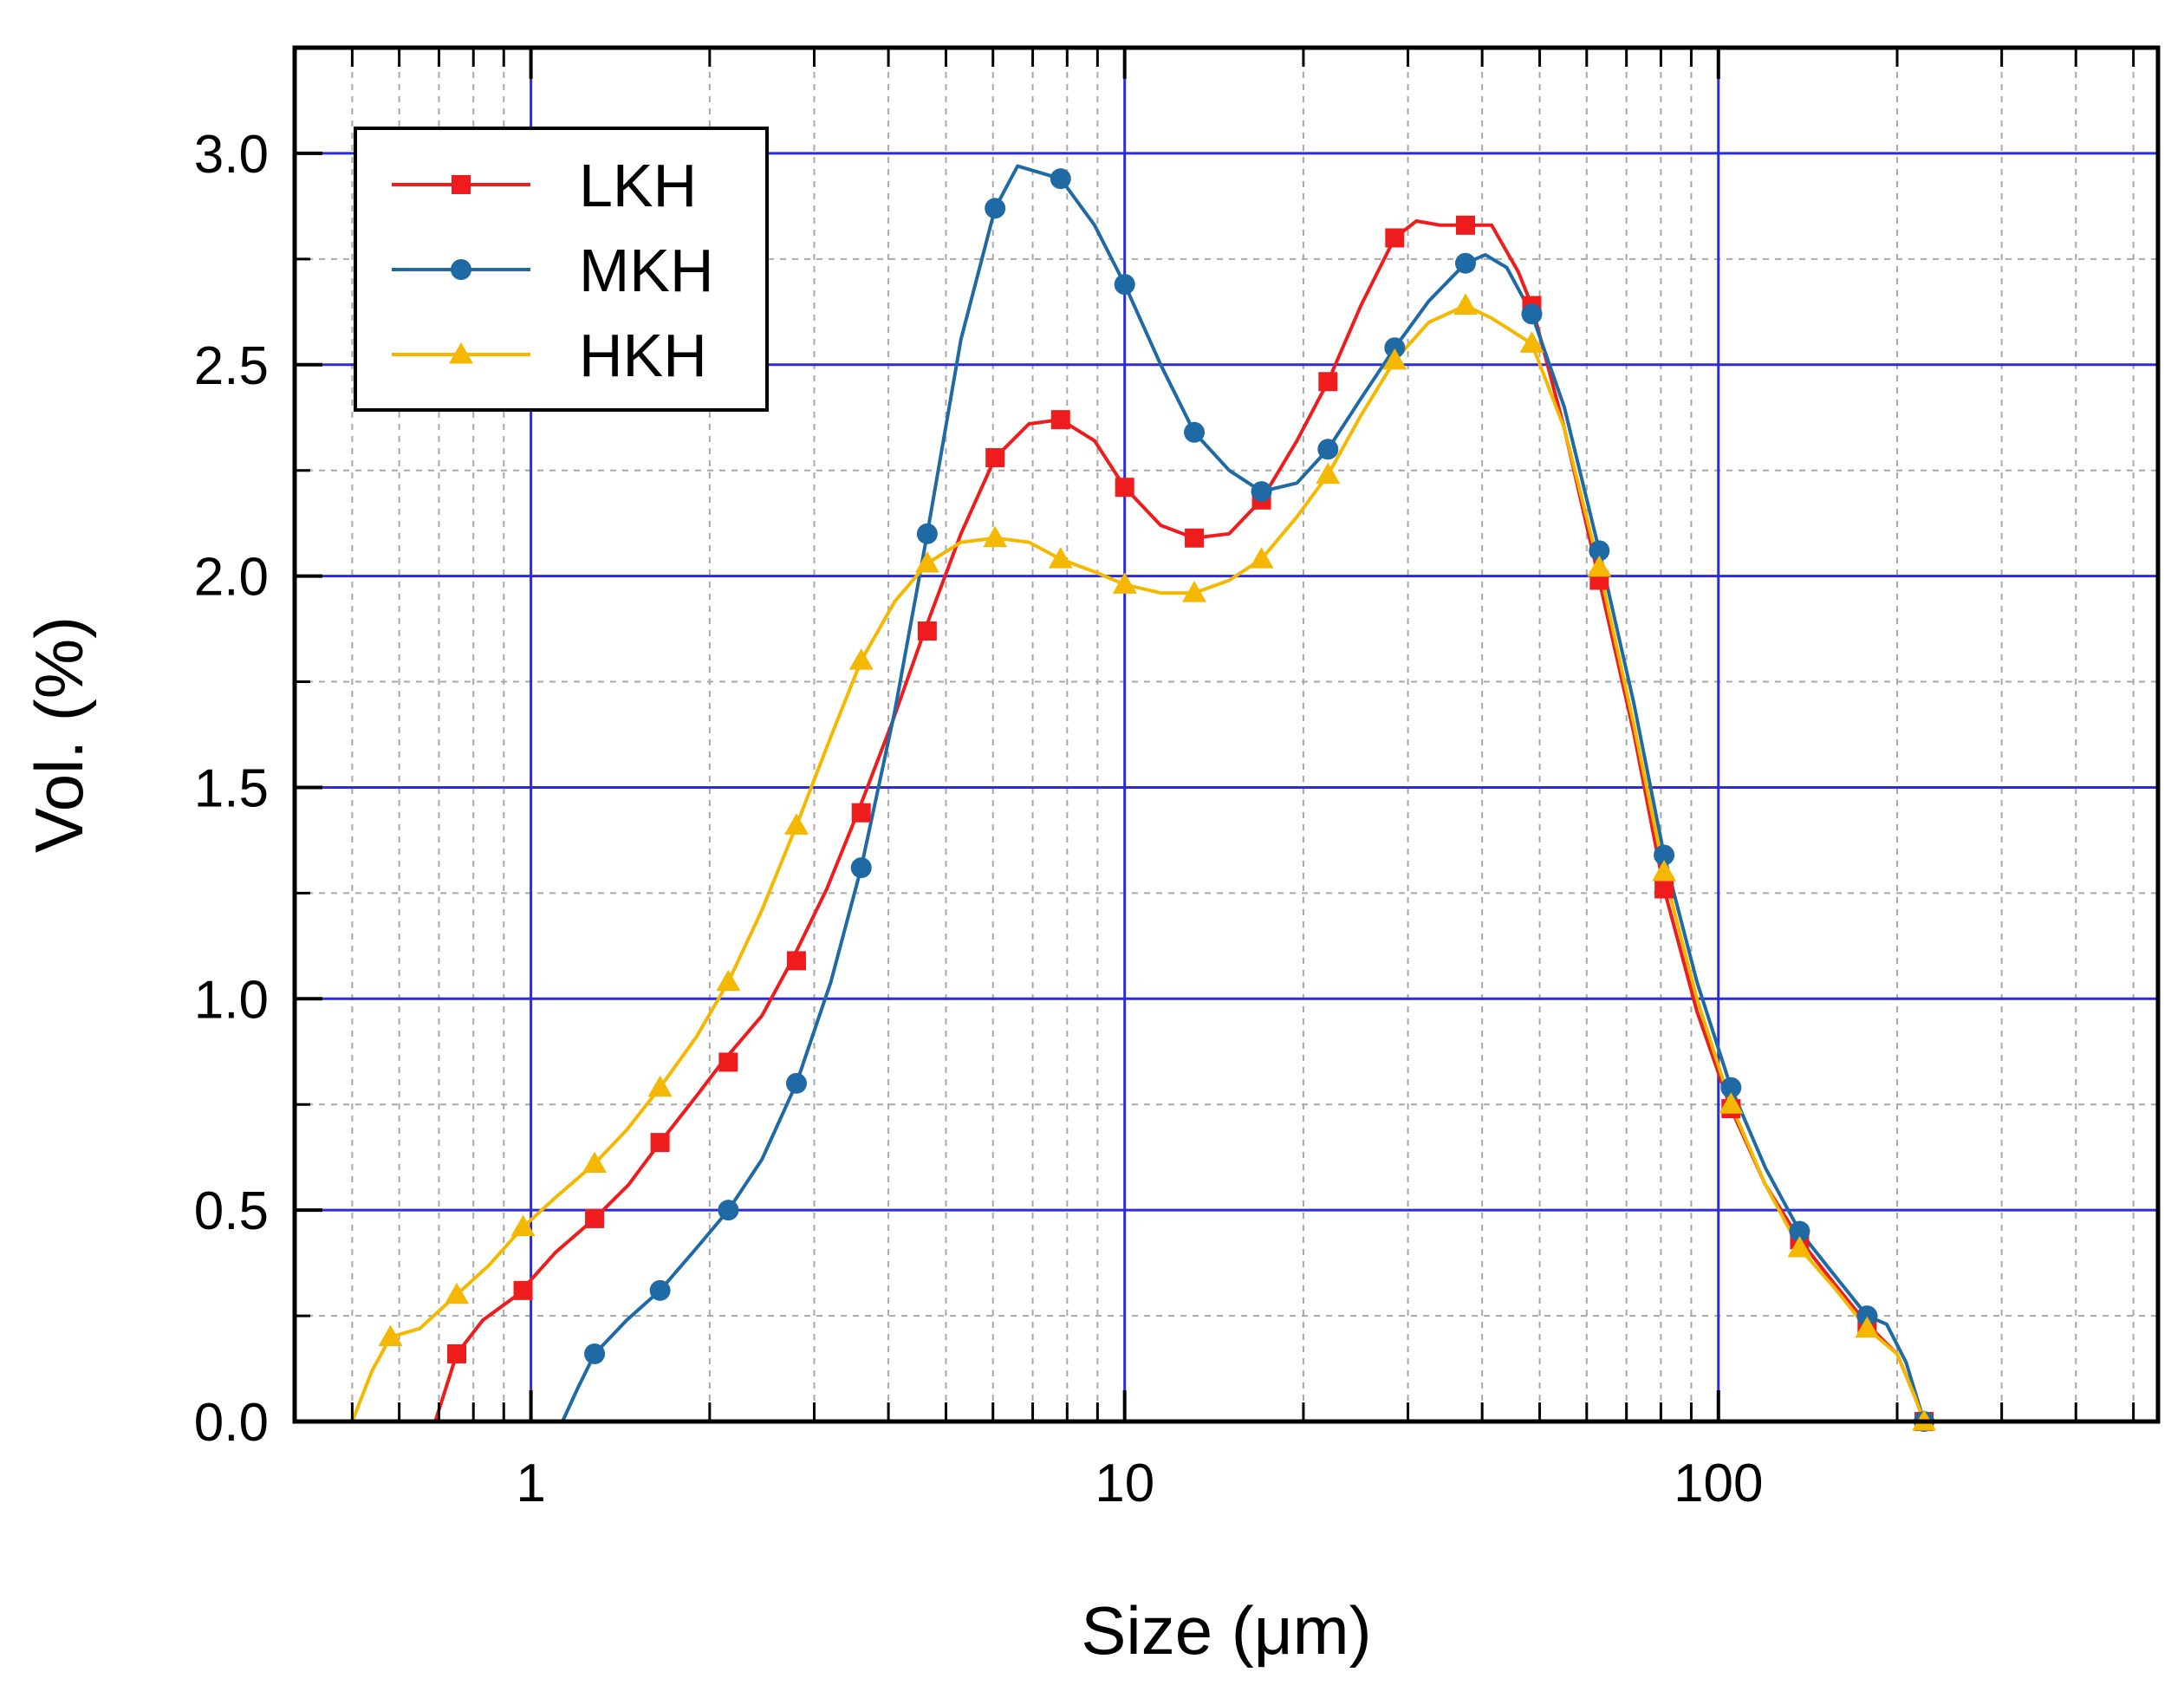  Describe the element at coordinates (231, 578) in the screenshot. I see `y-tick-label: 2.0` at that location.